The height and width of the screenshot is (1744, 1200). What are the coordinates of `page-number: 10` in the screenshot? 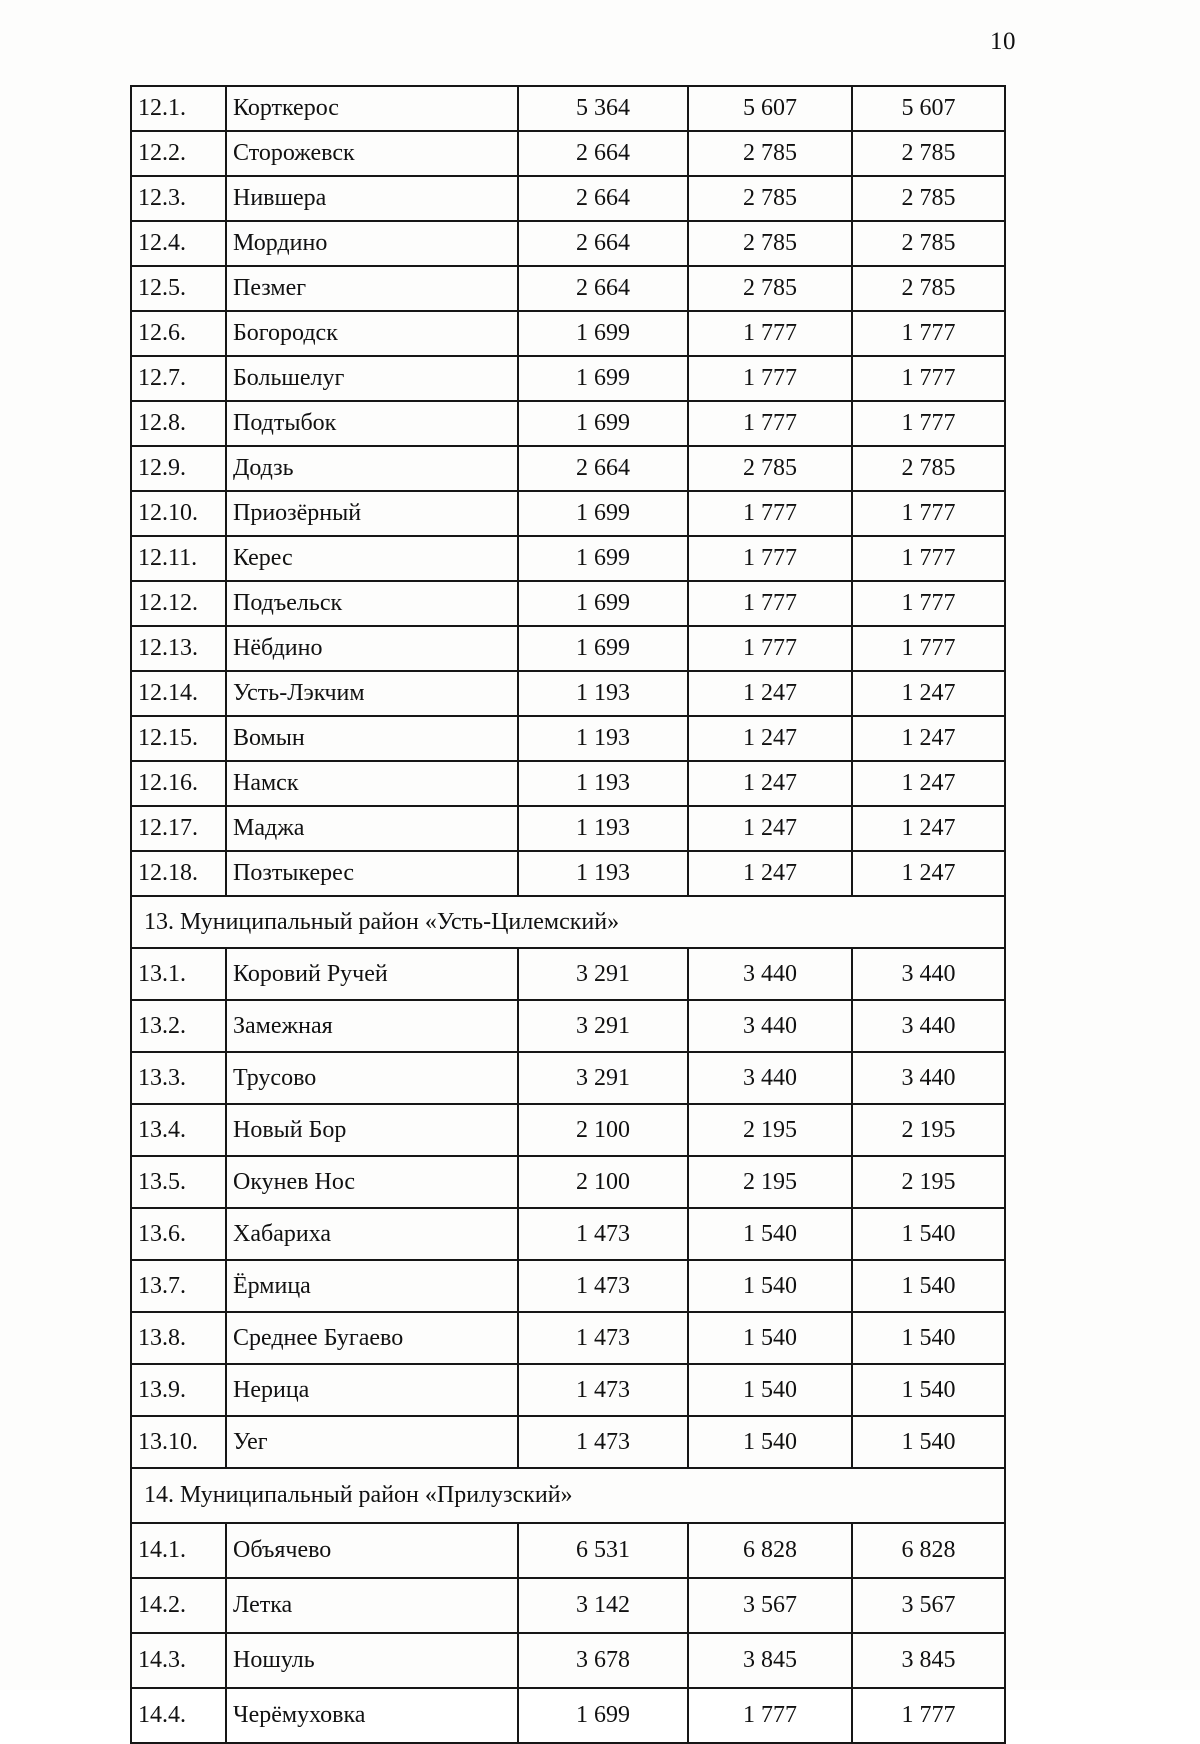 It's located at (1003, 41).